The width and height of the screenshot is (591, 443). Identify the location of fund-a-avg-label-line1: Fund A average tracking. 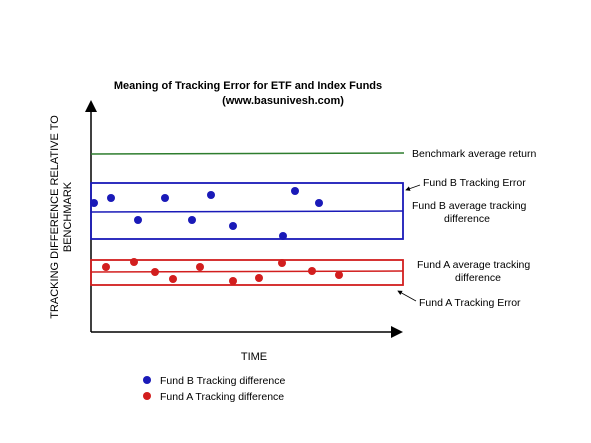
(473, 265).